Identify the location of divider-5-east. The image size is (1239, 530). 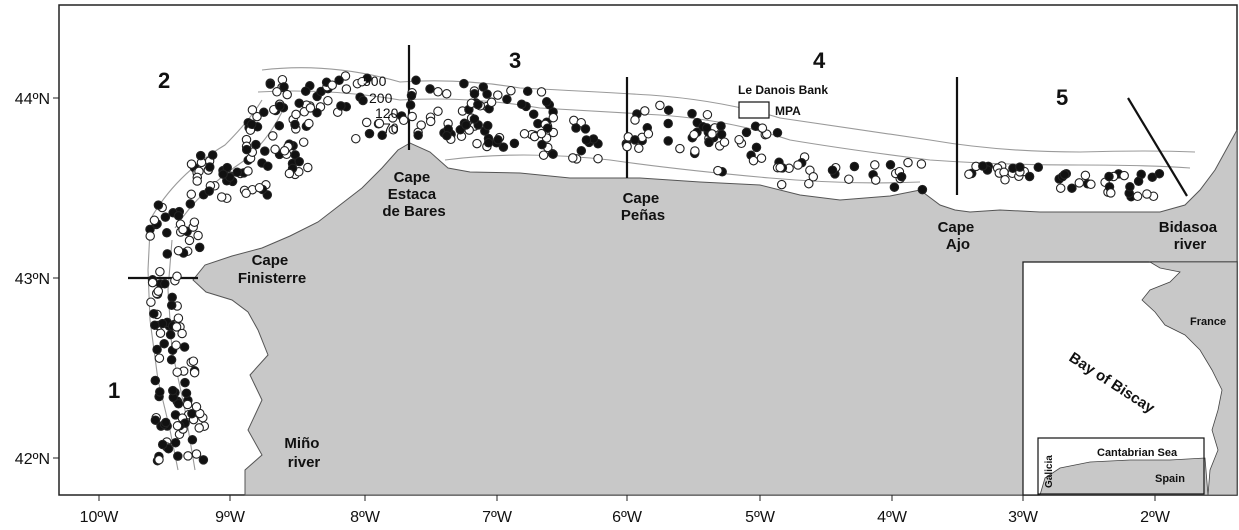
(1157, 147).